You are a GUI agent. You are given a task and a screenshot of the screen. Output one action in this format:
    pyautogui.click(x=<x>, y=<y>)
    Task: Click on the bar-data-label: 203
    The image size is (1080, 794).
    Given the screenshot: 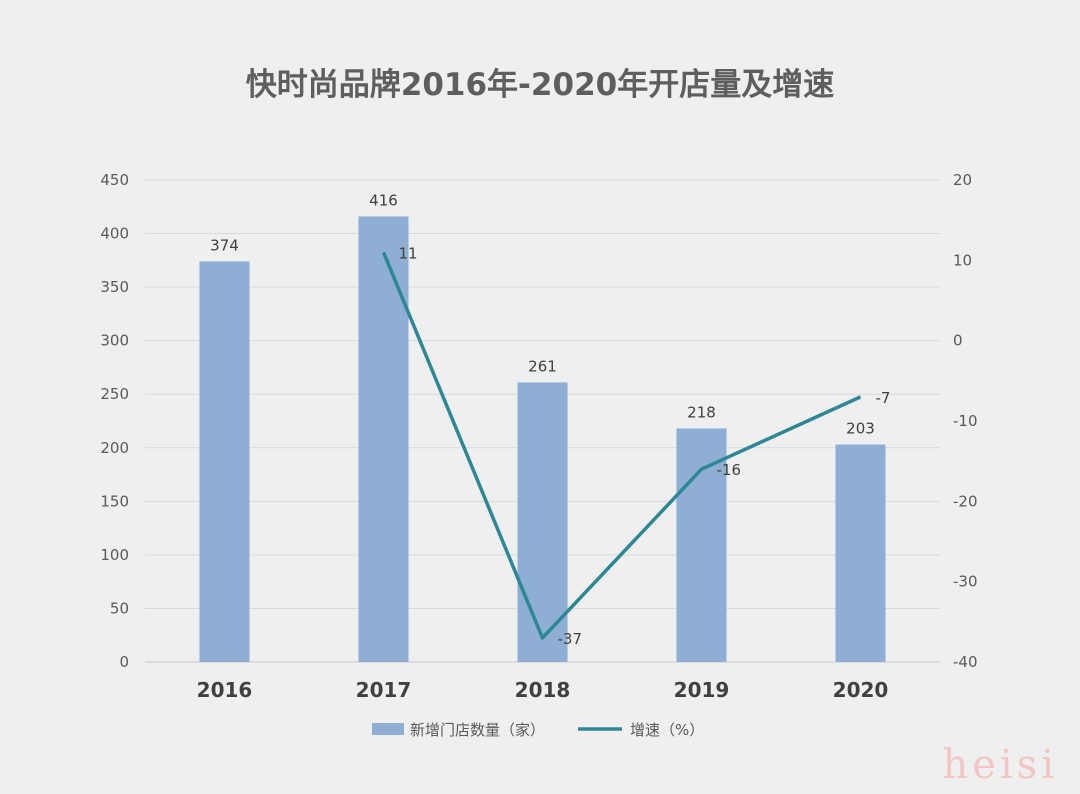 What is the action you would take?
    pyautogui.click(x=860, y=429)
    